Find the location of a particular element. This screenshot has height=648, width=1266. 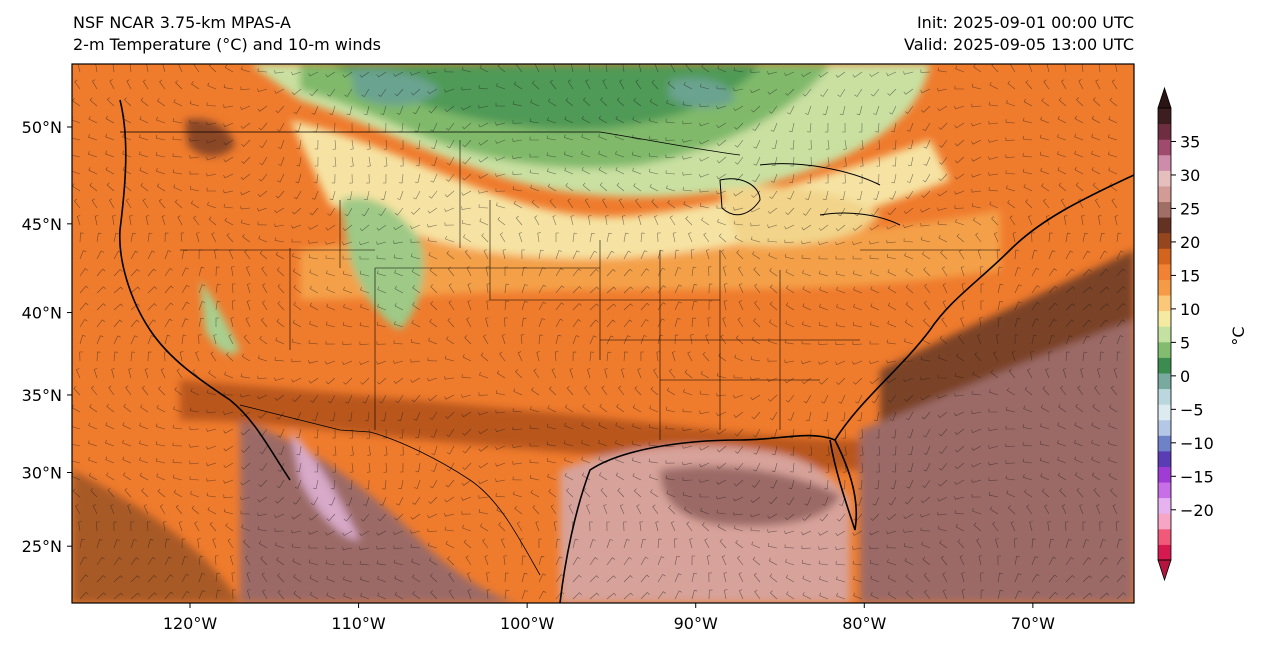

atlantic-coastline is located at coordinates (984, 307).